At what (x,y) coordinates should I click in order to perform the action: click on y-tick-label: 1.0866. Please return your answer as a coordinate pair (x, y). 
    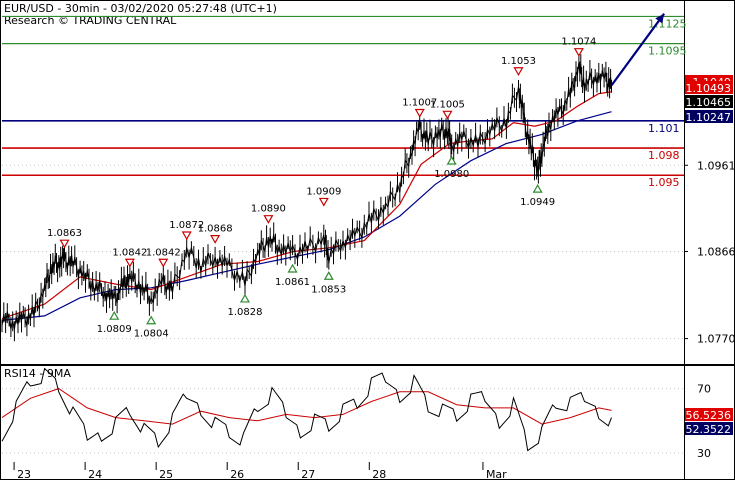
    Looking at the image, I should click on (716, 251).